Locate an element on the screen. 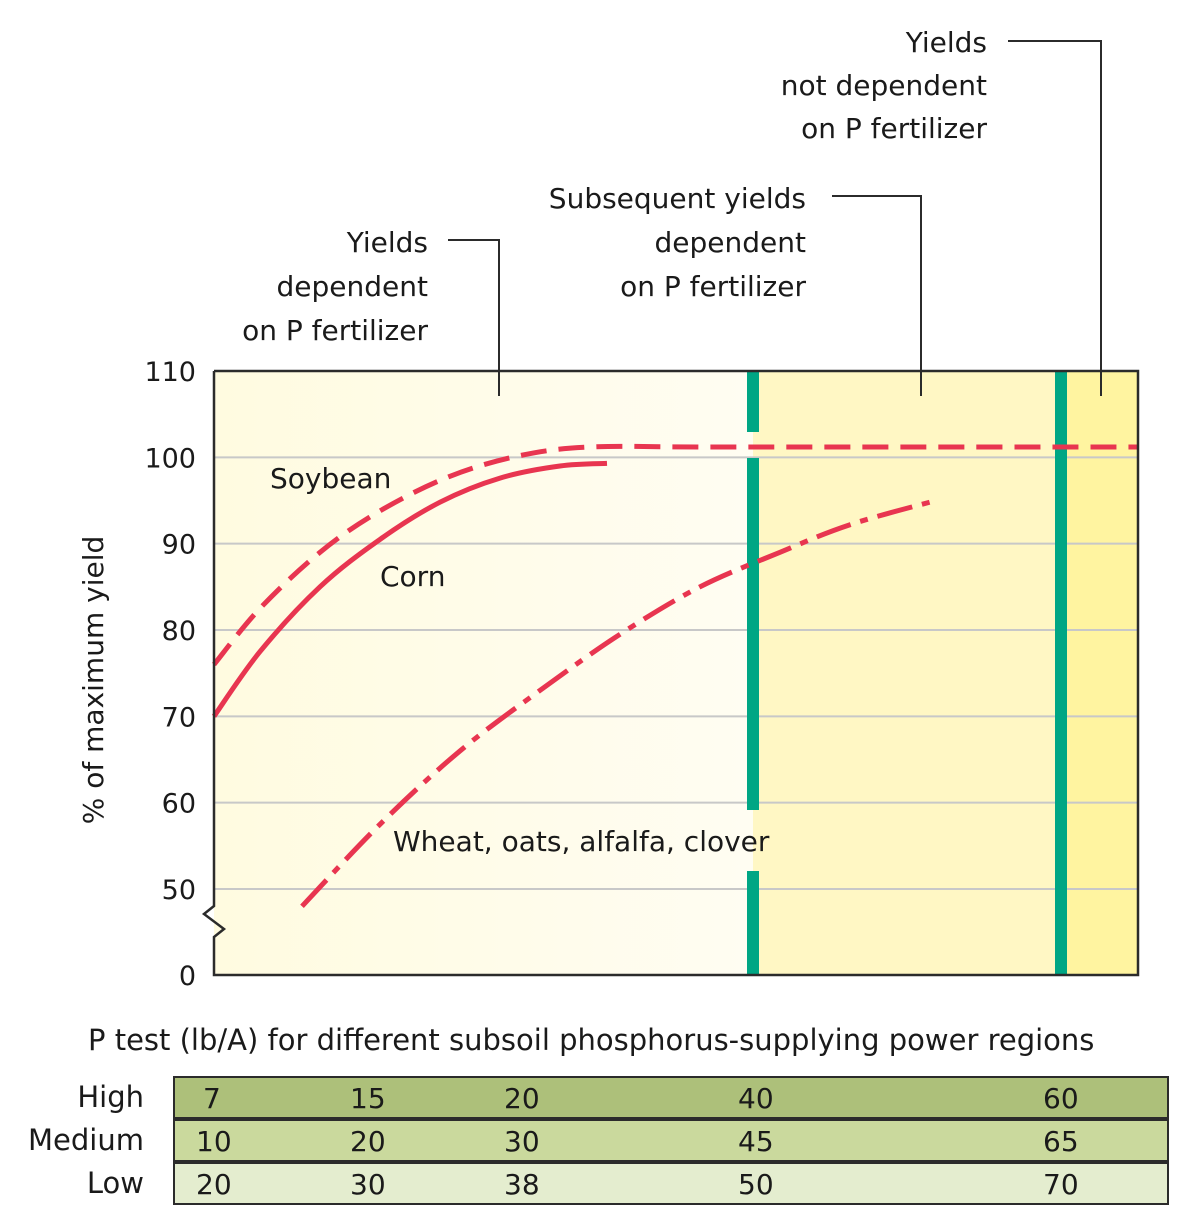  y-tick-label: 80 is located at coordinates (179, 631).